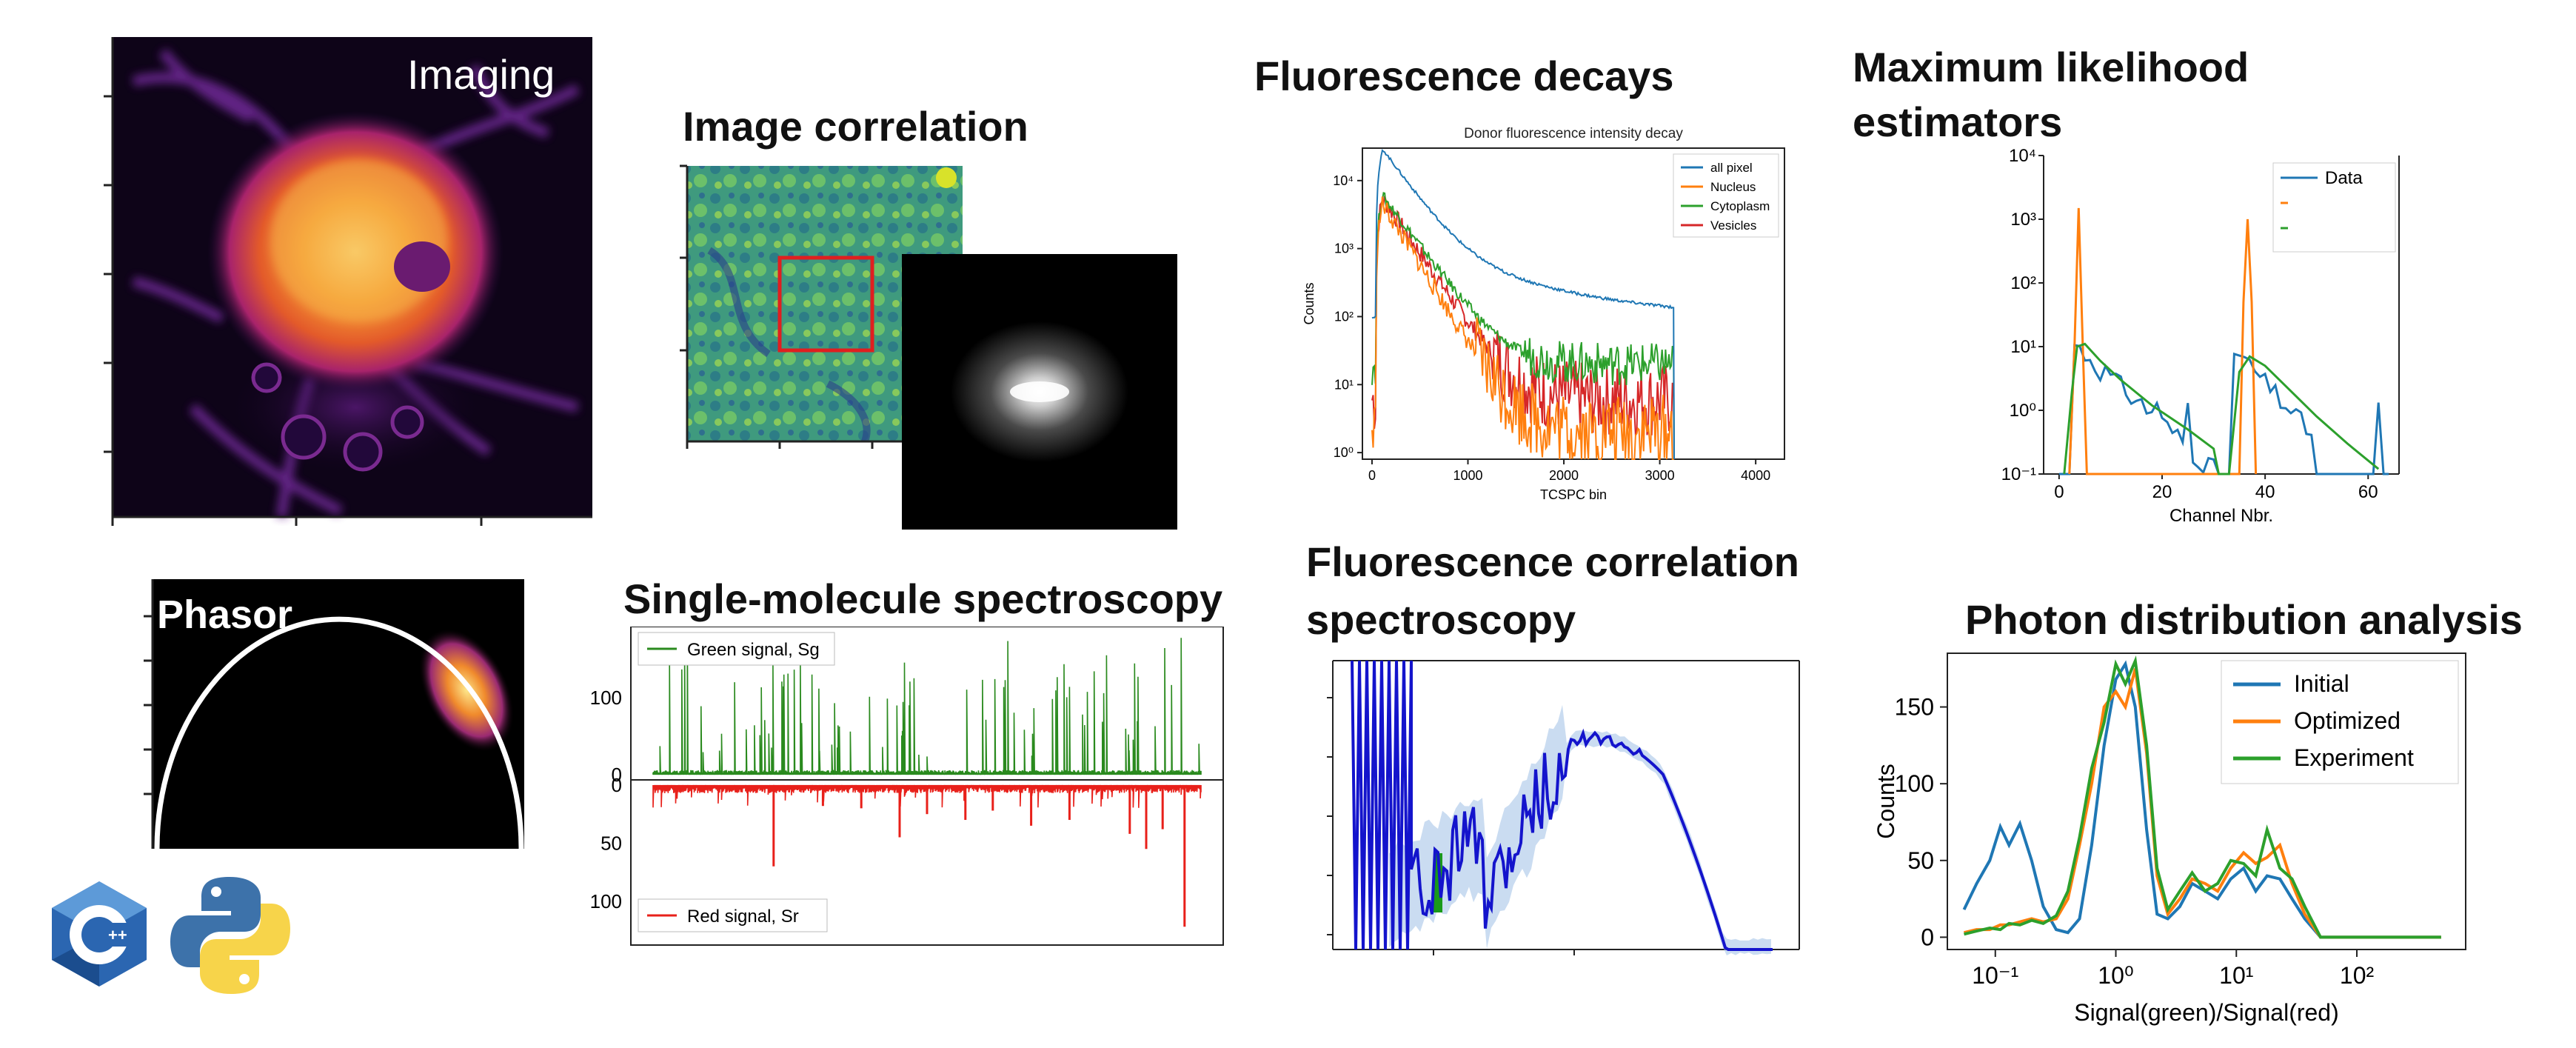 This screenshot has width=2576, height=1048. I want to click on decay-xtick-label: 4000, so click(1755, 476).